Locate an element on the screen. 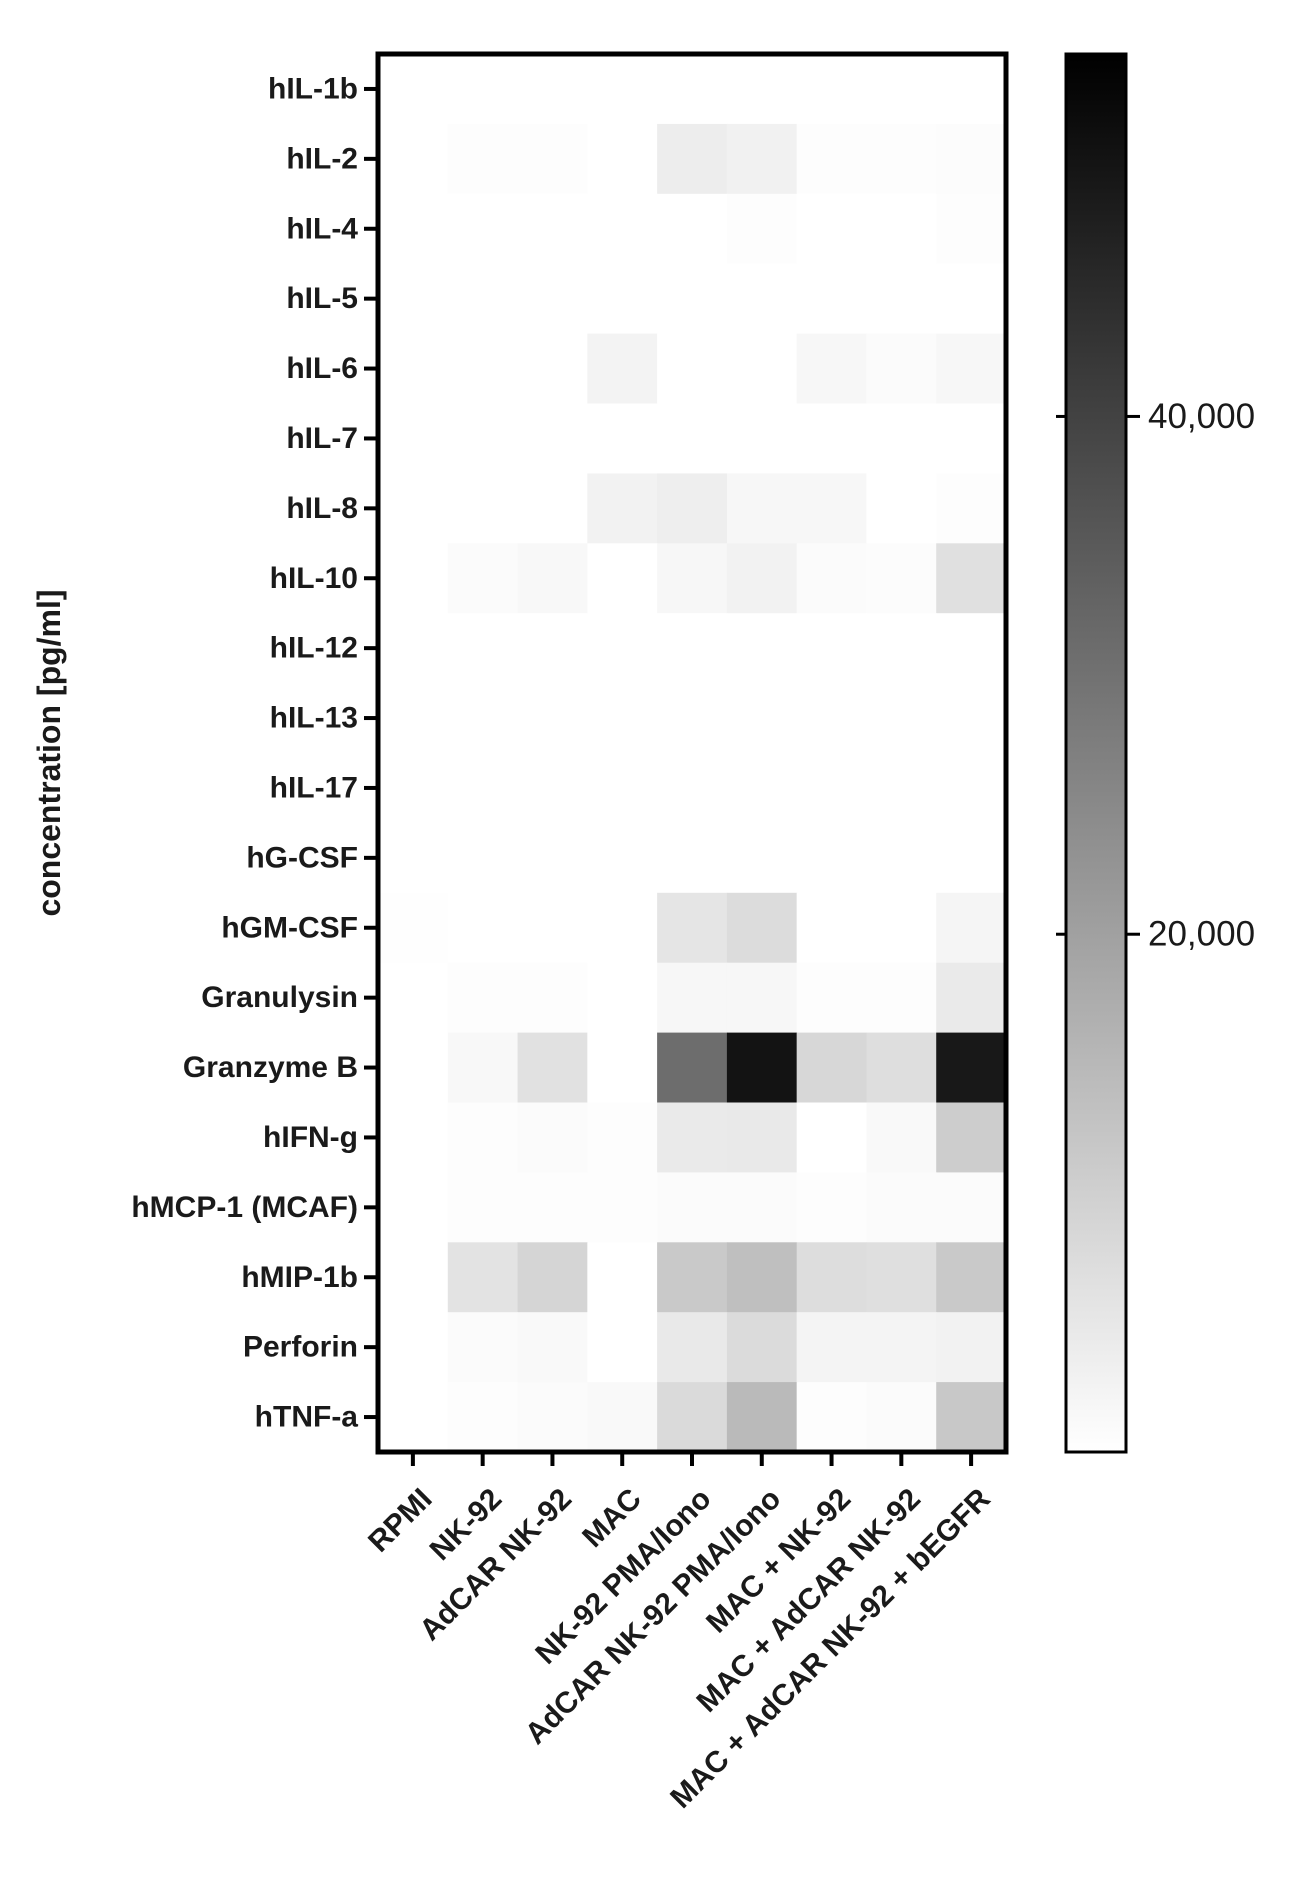 The width and height of the screenshot is (1291, 1898). row-label: Granzyme B is located at coordinates (270, 1067).